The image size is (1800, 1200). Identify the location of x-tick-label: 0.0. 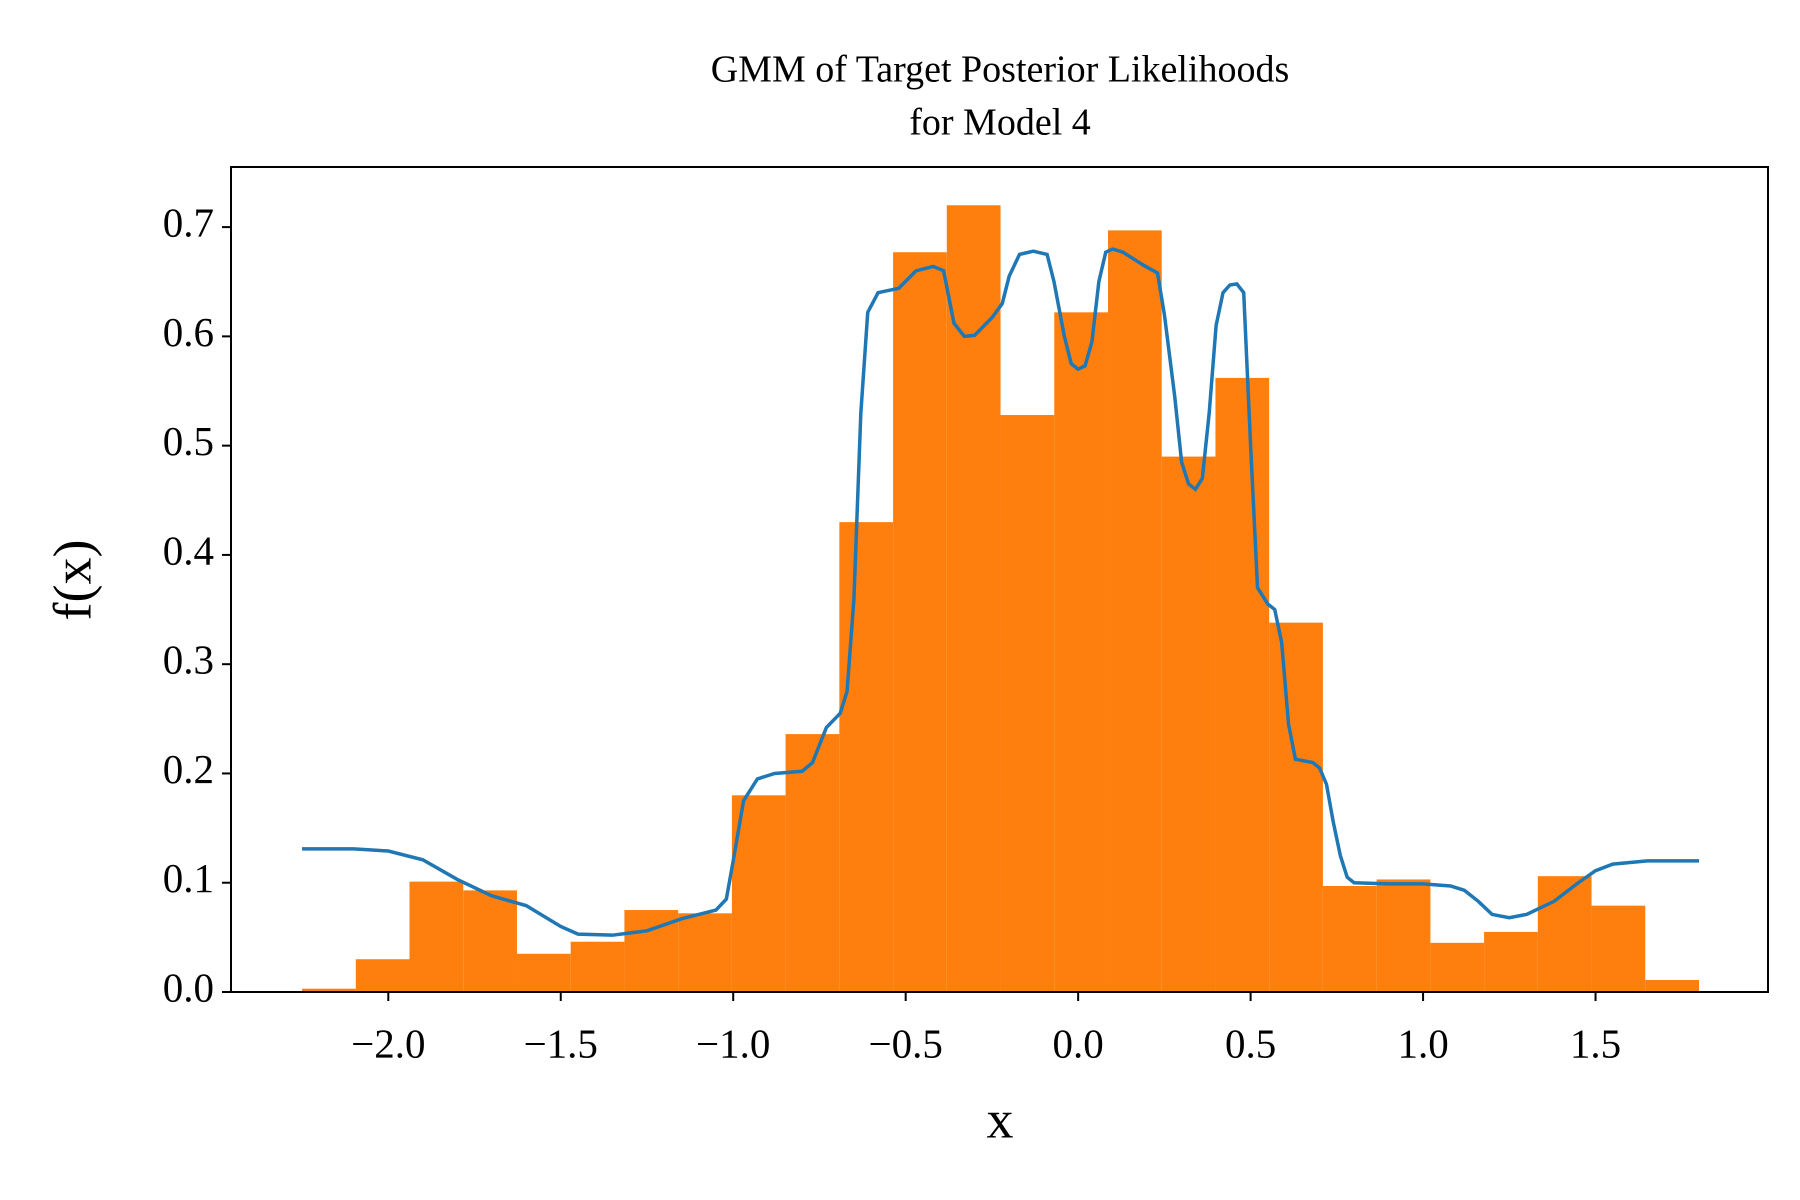
(1078, 1043).